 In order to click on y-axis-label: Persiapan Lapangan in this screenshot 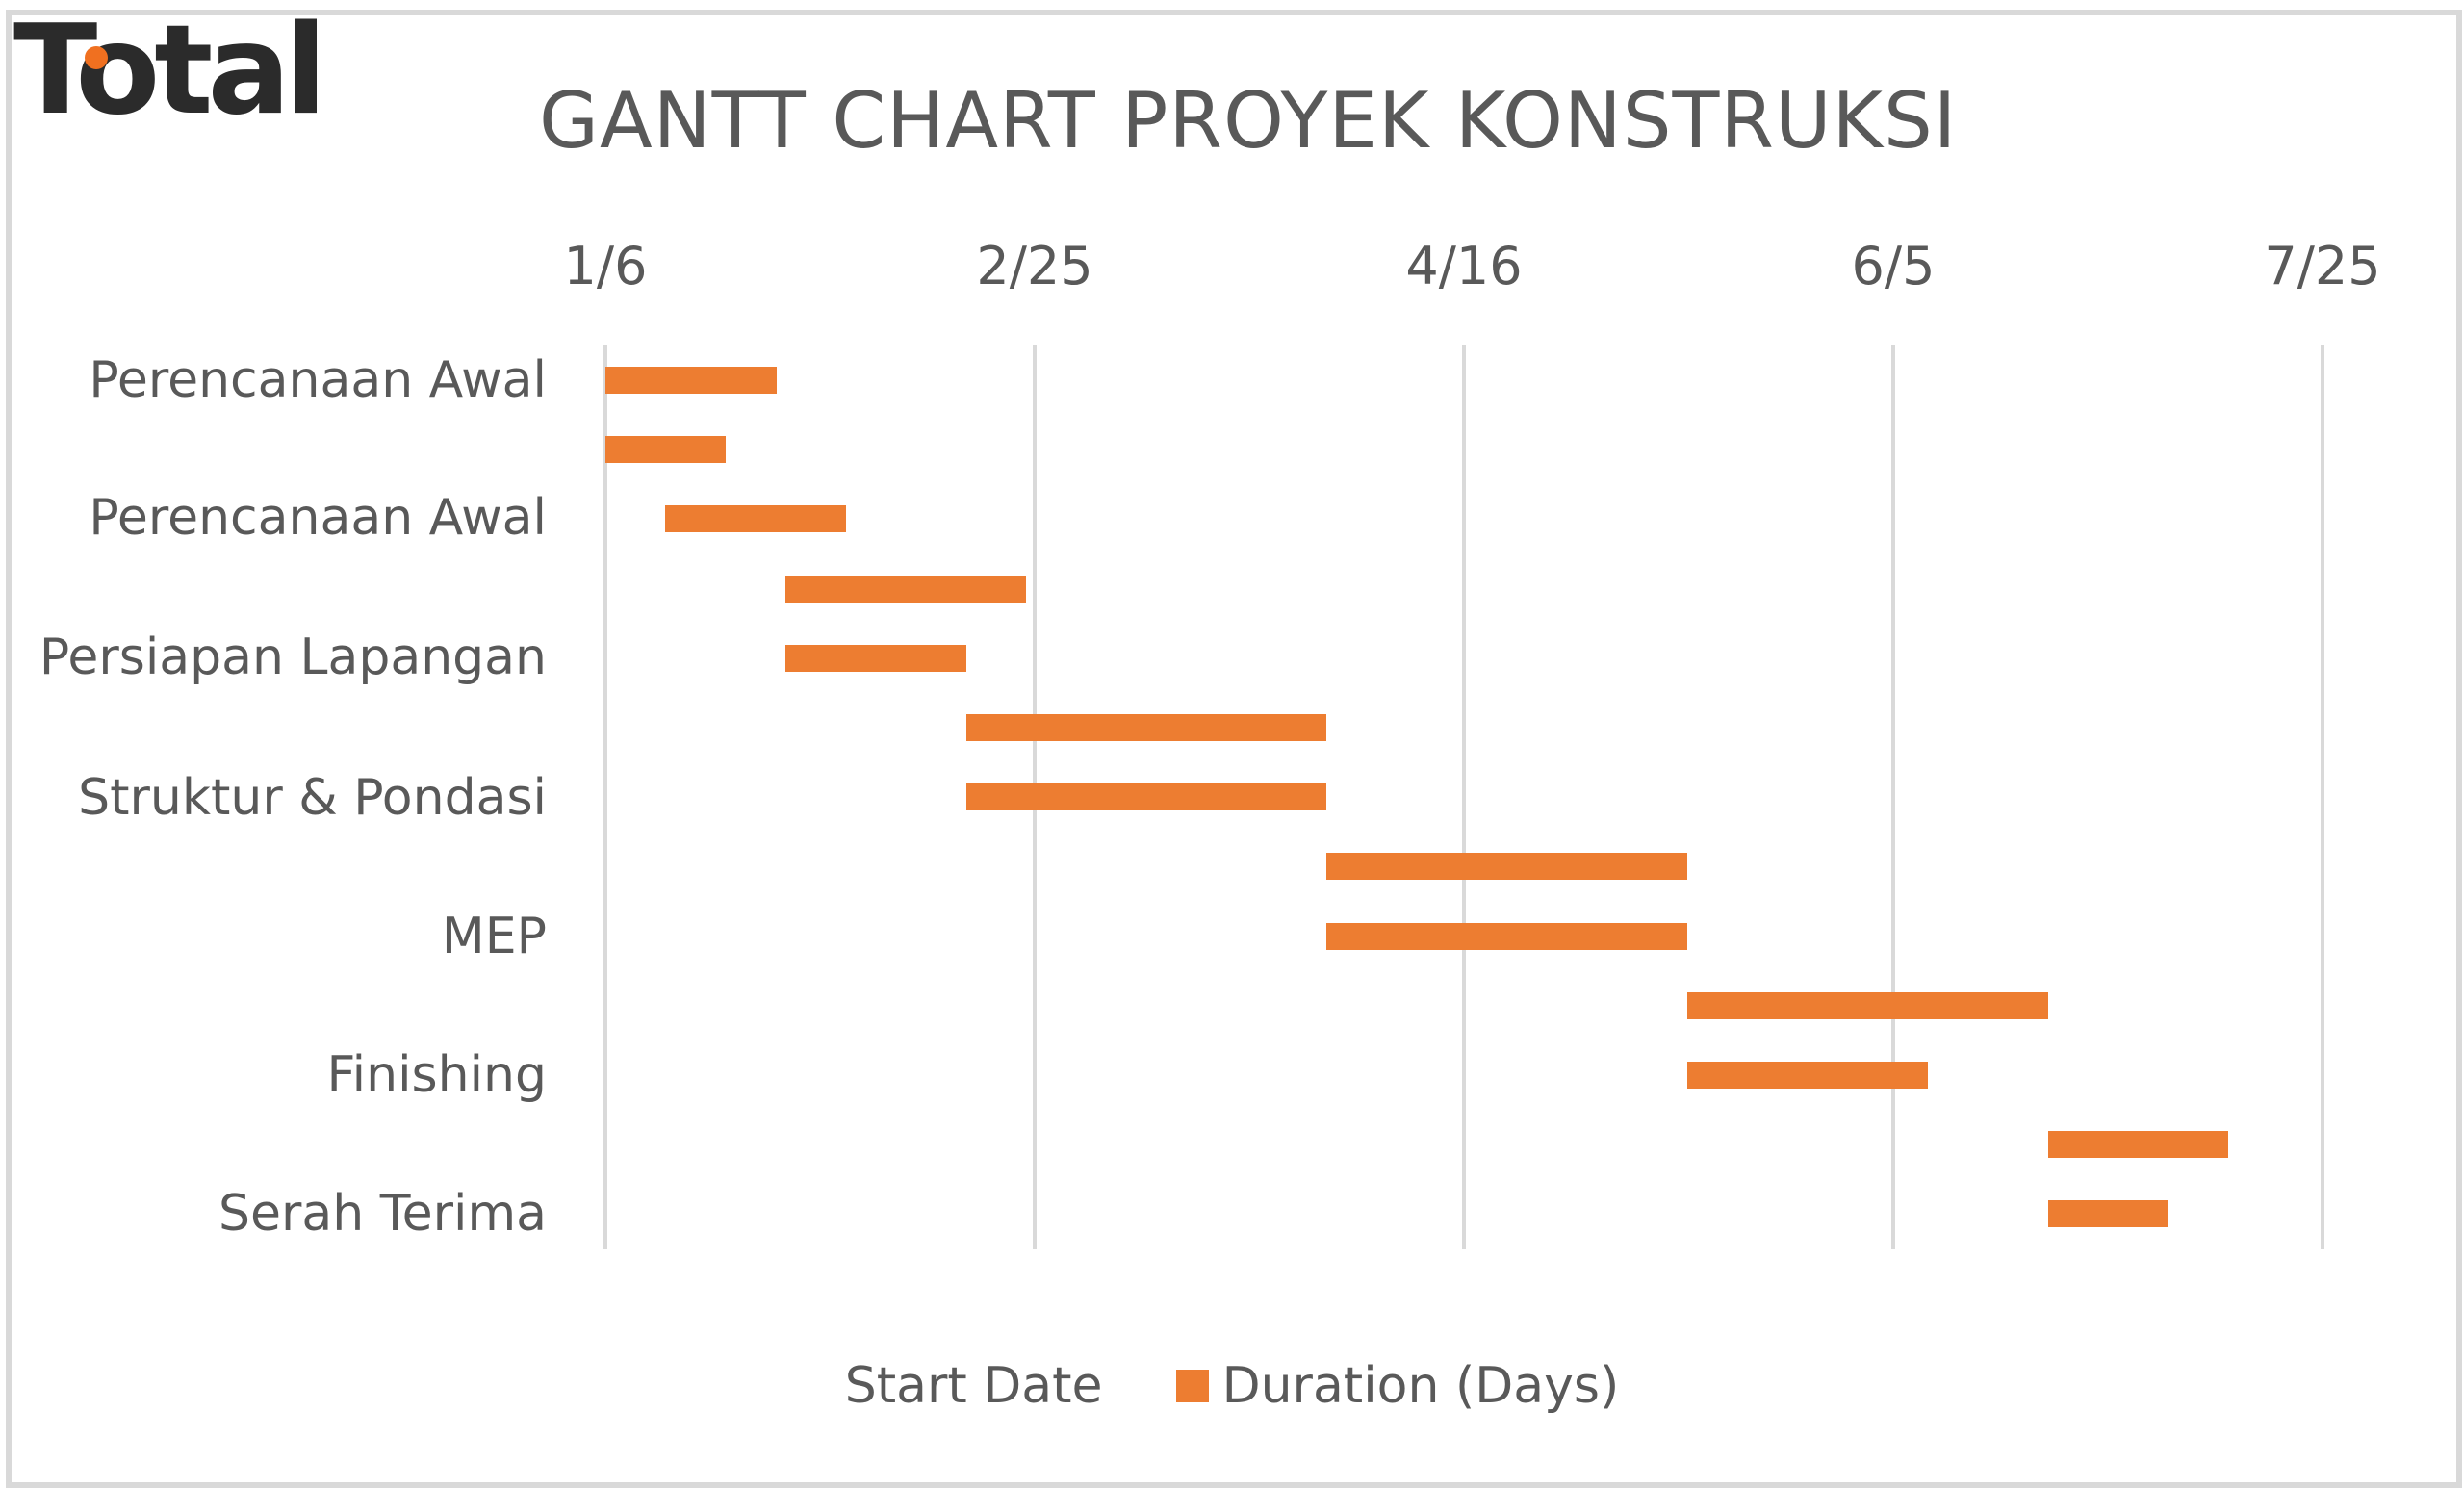, I will do `click(292, 657)`.